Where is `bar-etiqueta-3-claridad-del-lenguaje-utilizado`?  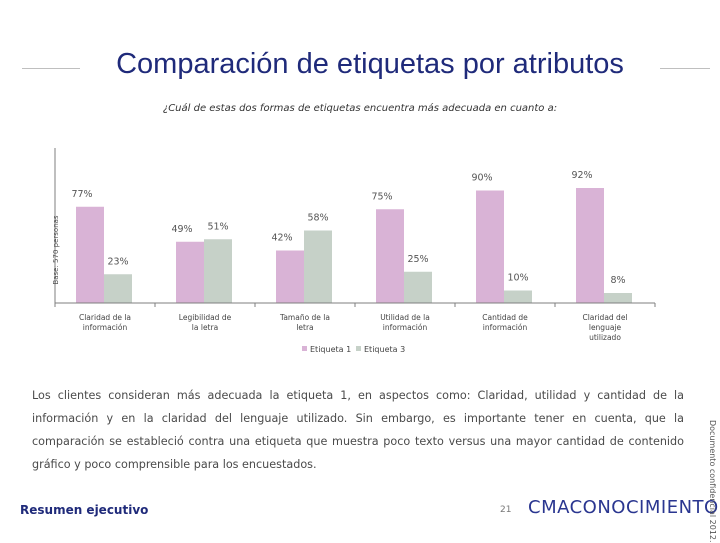 bar-etiqueta-3-claridad-del-lenguaje-utilizado is located at coordinates (618, 298).